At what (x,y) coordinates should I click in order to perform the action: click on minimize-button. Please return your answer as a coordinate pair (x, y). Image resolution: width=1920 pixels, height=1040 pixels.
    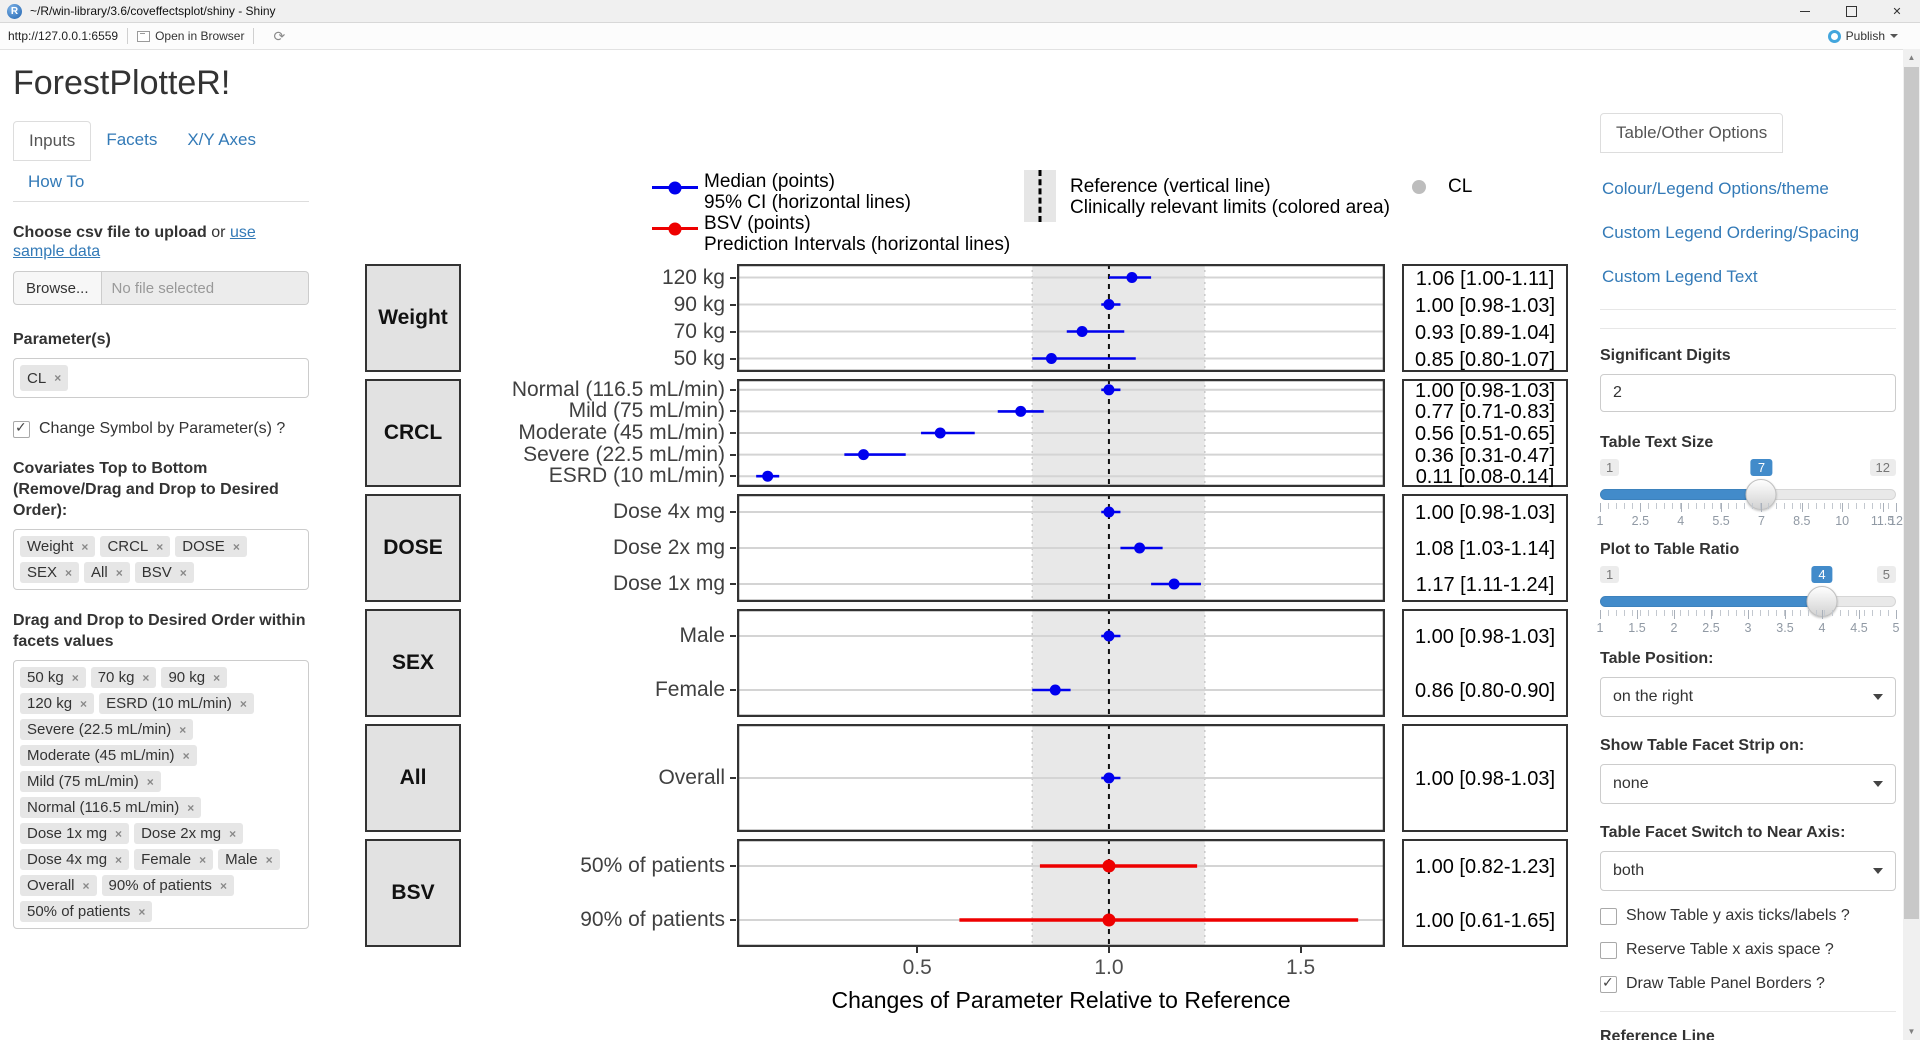
    Looking at the image, I should click on (1805, 11).